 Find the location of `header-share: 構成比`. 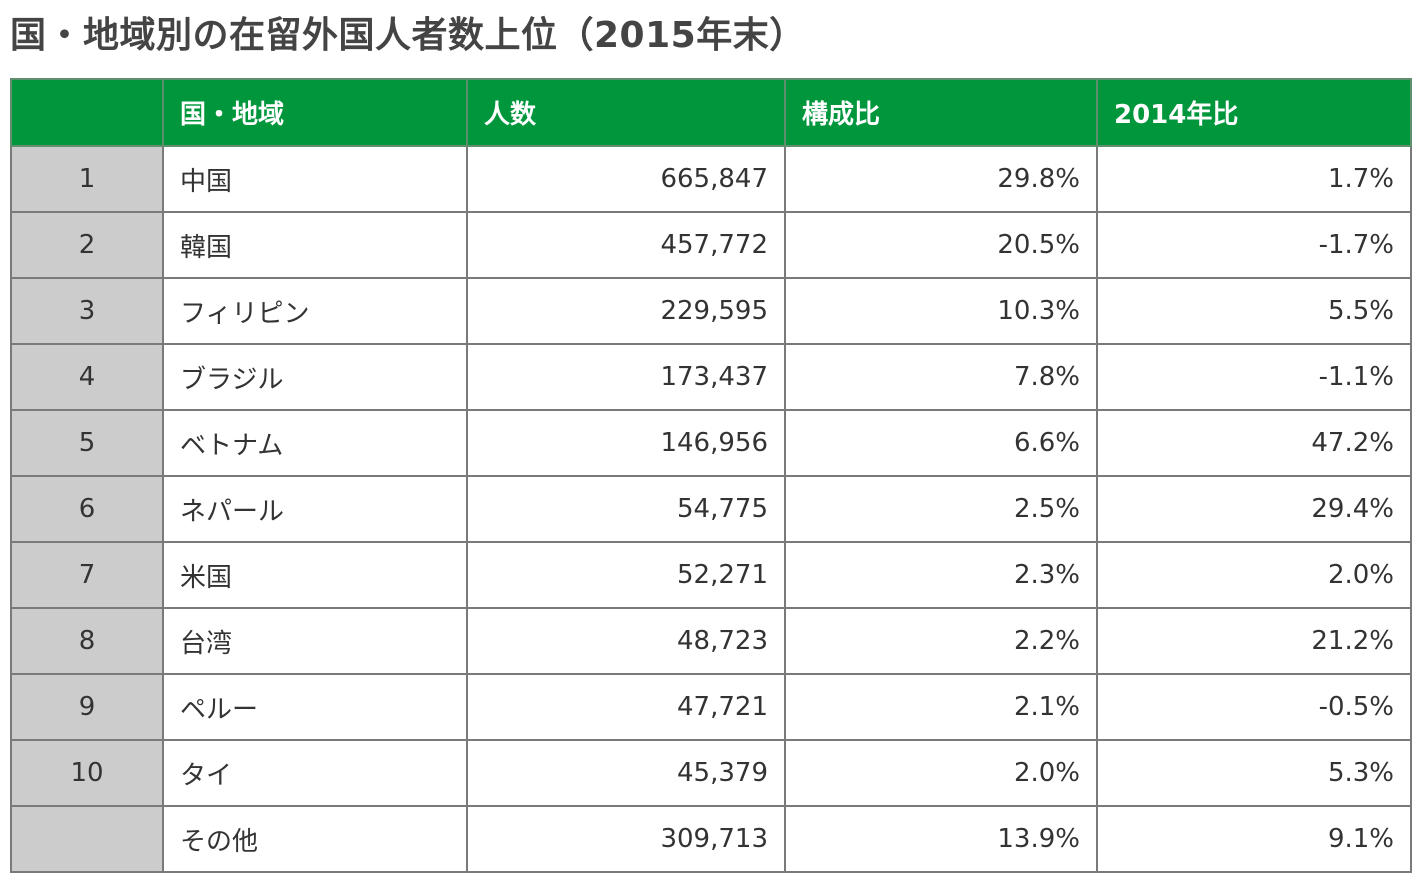

header-share: 構成比 is located at coordinates (941, 112).